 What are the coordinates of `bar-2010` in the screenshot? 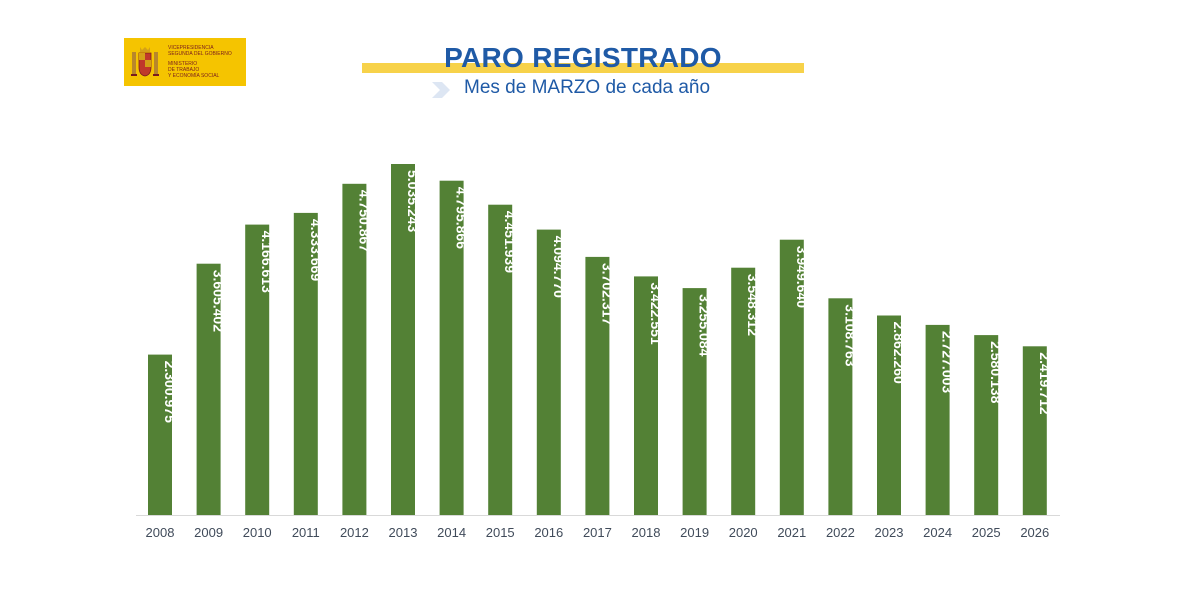 It's located at (257, 369).